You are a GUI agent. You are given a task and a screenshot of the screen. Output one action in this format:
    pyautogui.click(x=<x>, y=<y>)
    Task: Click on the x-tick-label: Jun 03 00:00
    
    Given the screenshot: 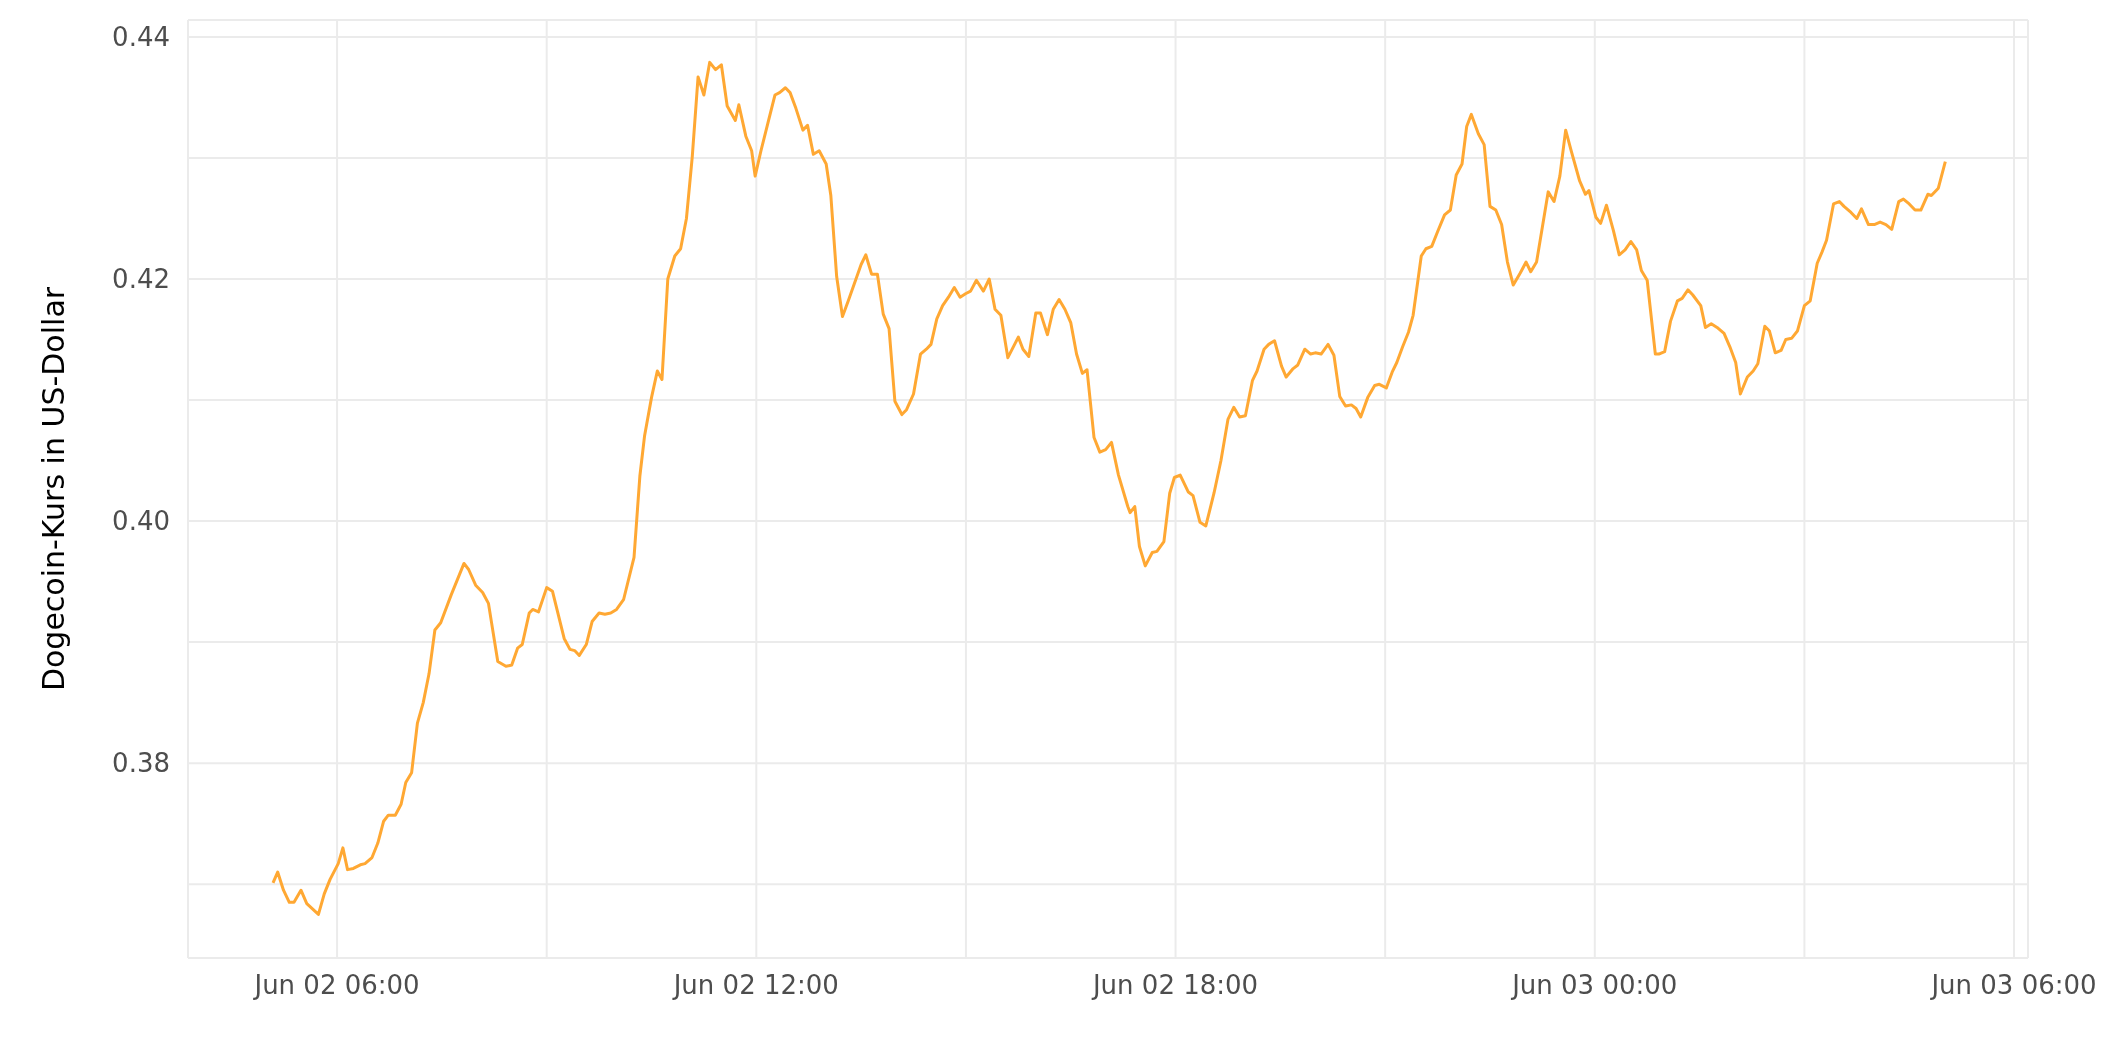 What is the action you would take?
    pyautogui.click(x=1594, y=985)
    